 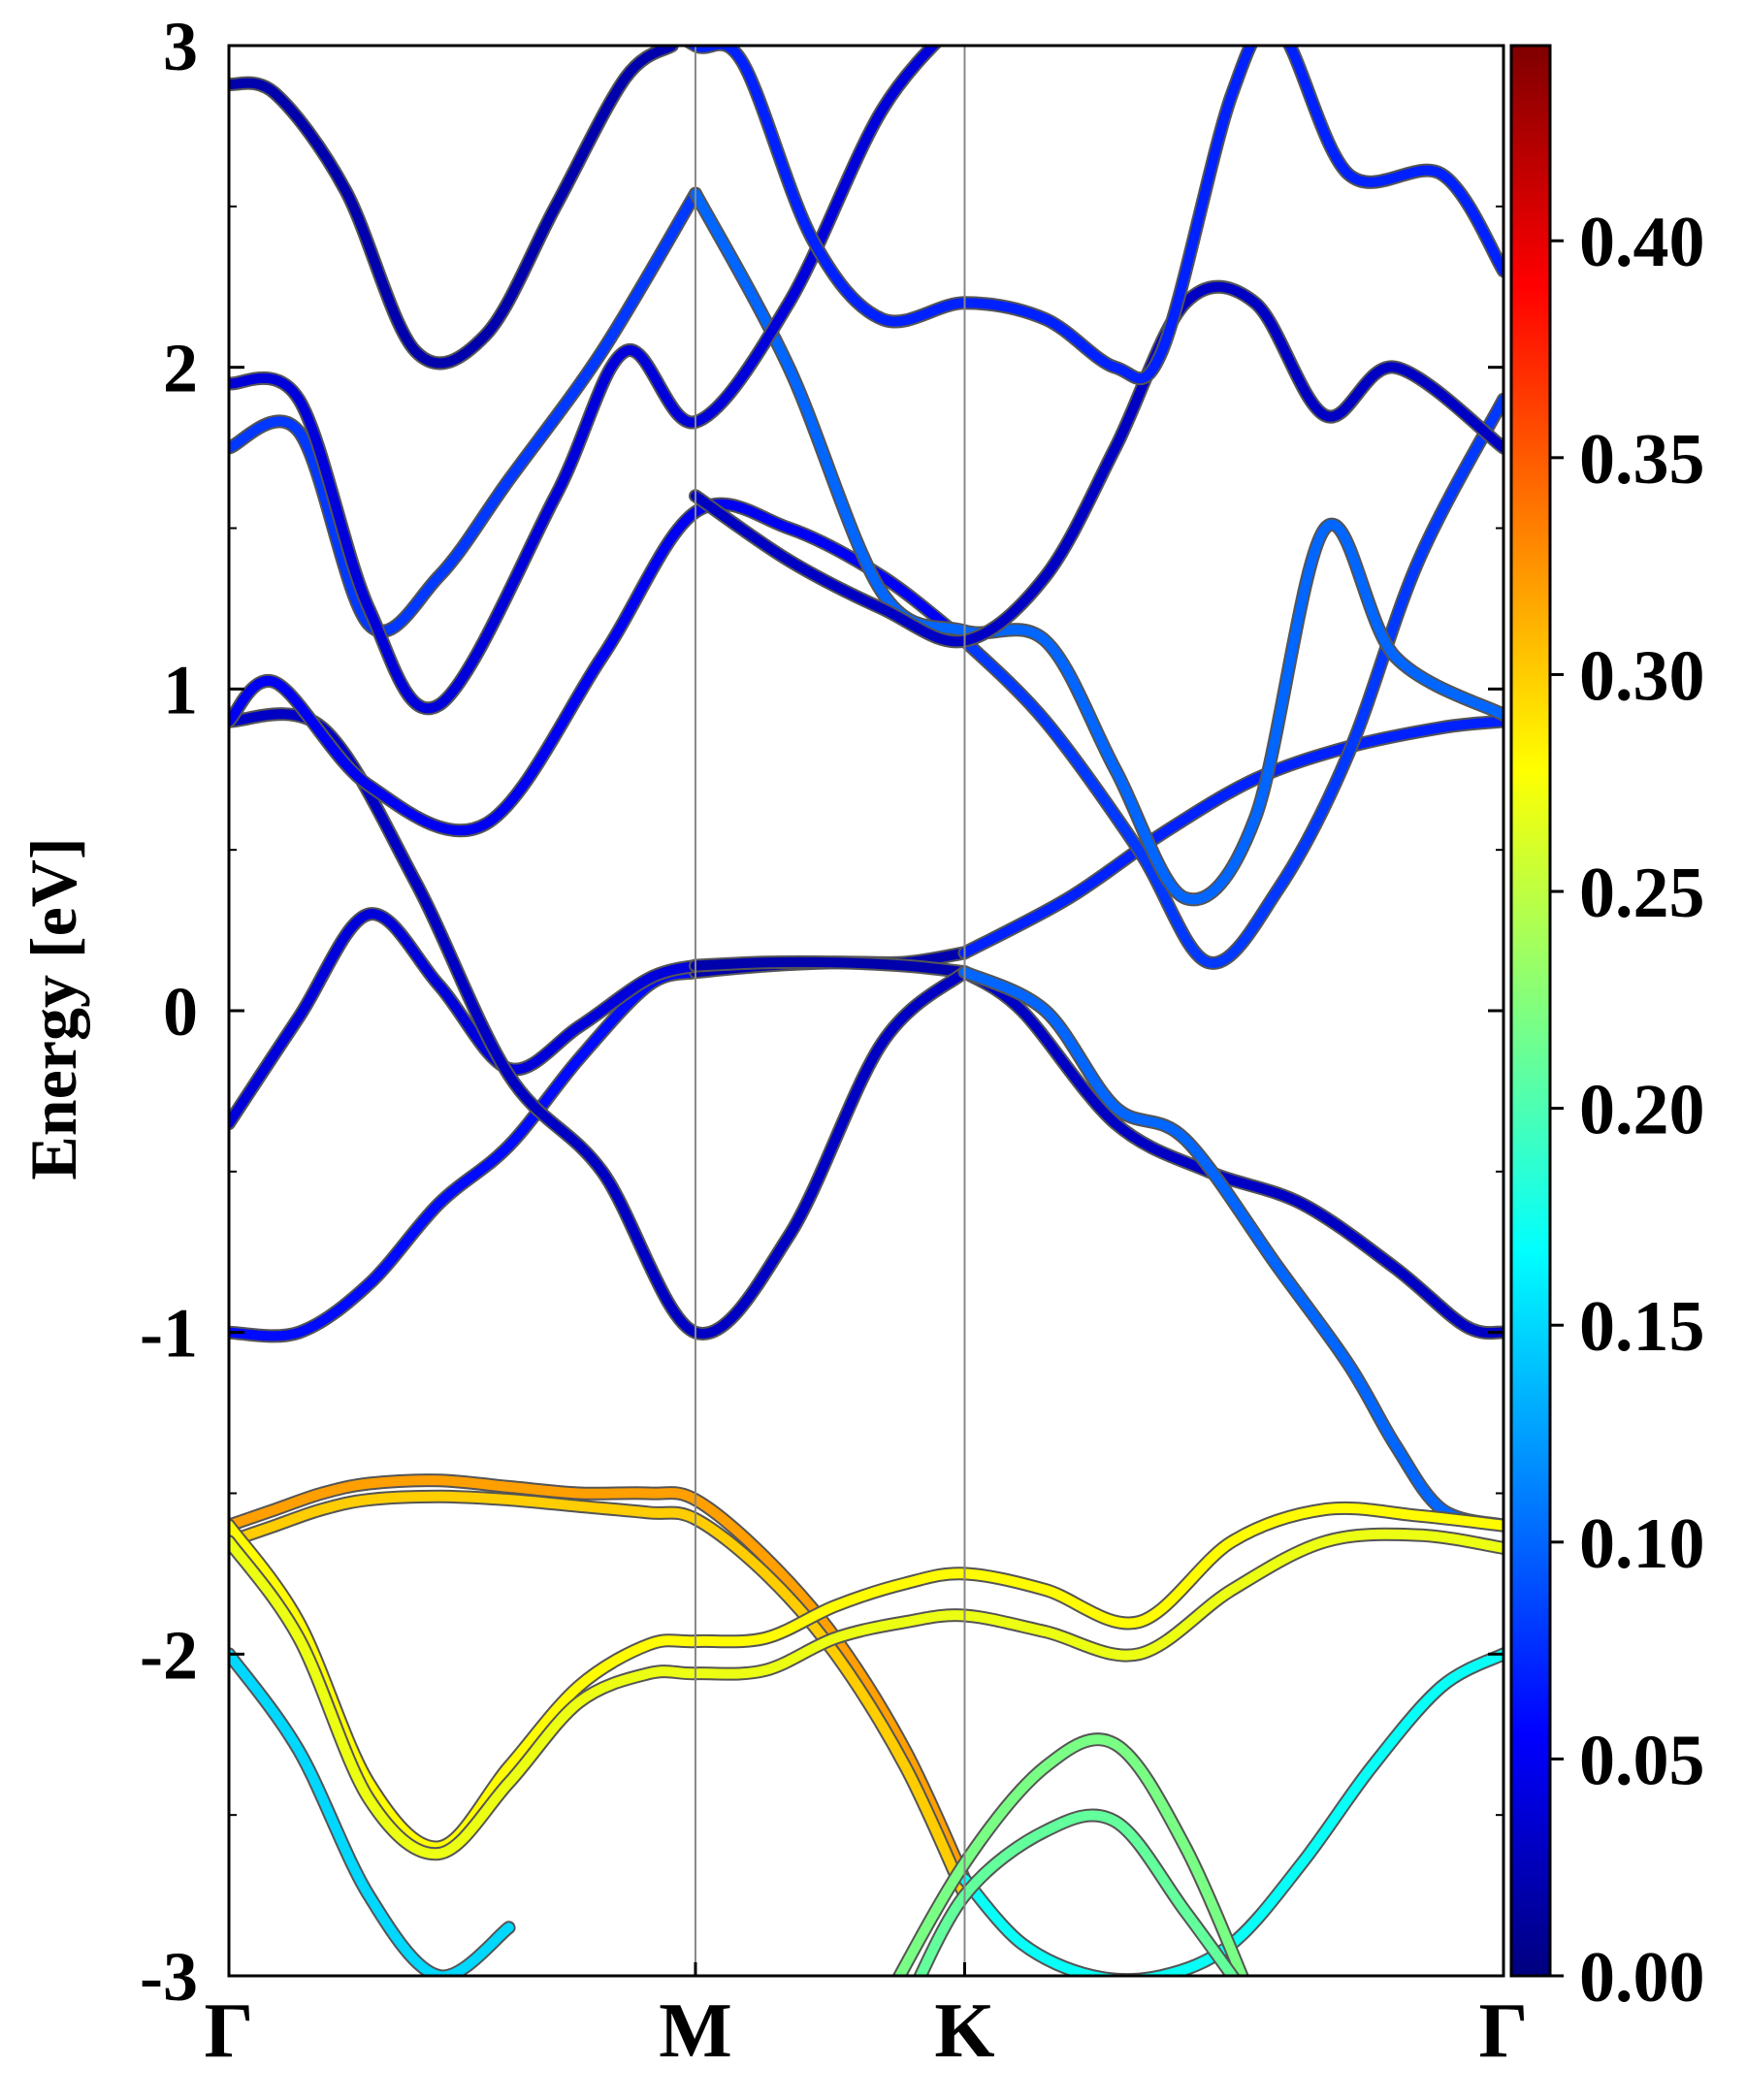 I want to click on y-tick-label: -3, so click(x=169, y=1977).